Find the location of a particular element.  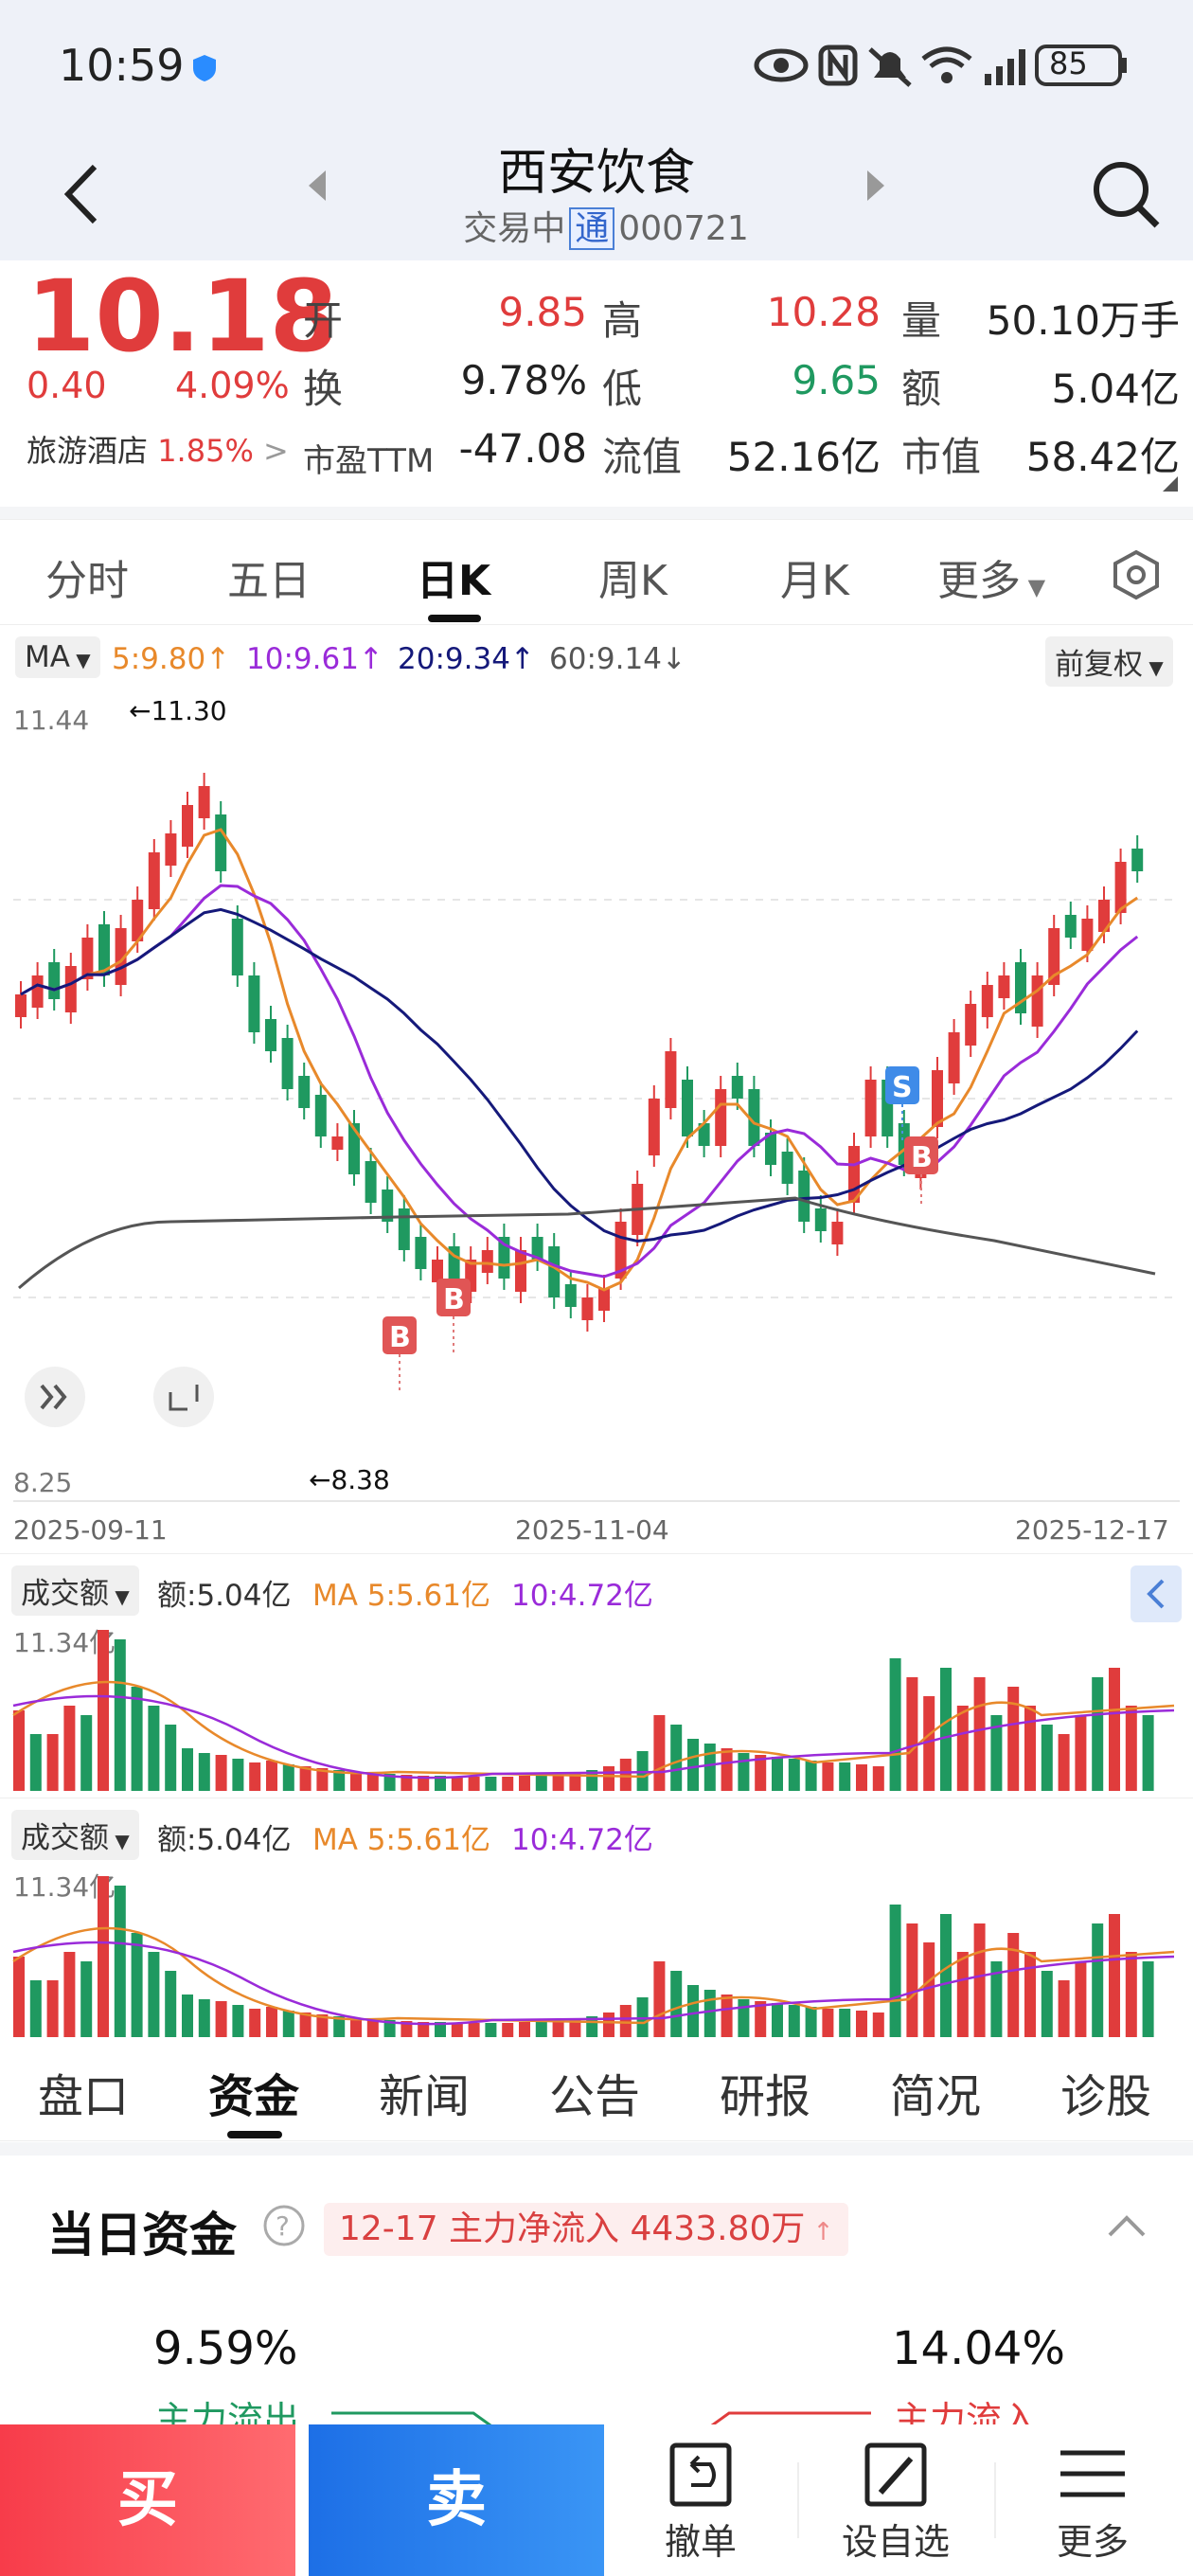

search-icon is located at coordinates (1127, 195).